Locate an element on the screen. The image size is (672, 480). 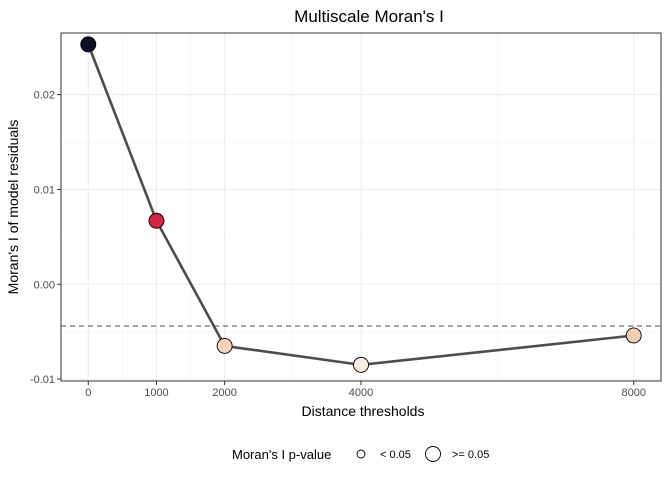
legend-label-significant: < 0.05 is located at coordinates (395, 455).